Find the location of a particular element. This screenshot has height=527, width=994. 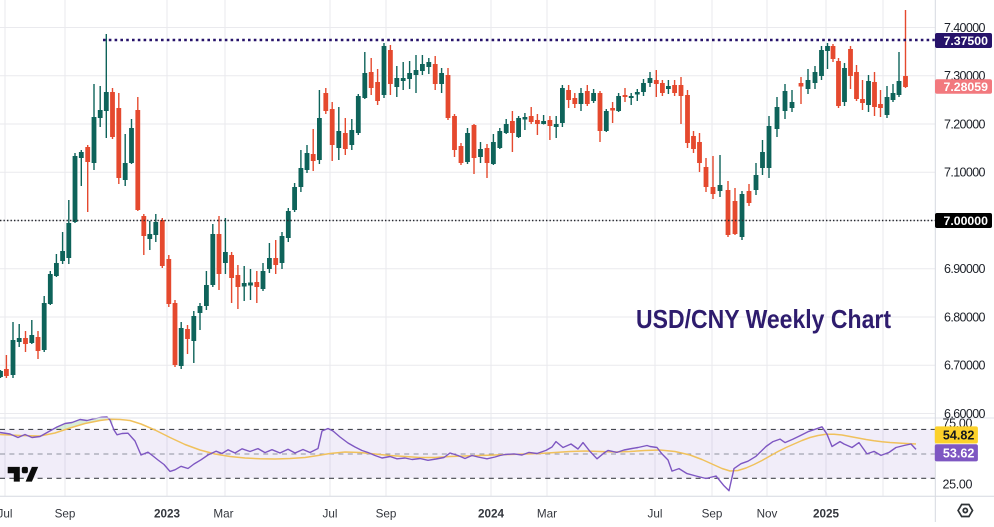

svg-text: USD/CNY Weekly Chart is located at coordinates (763, 319).